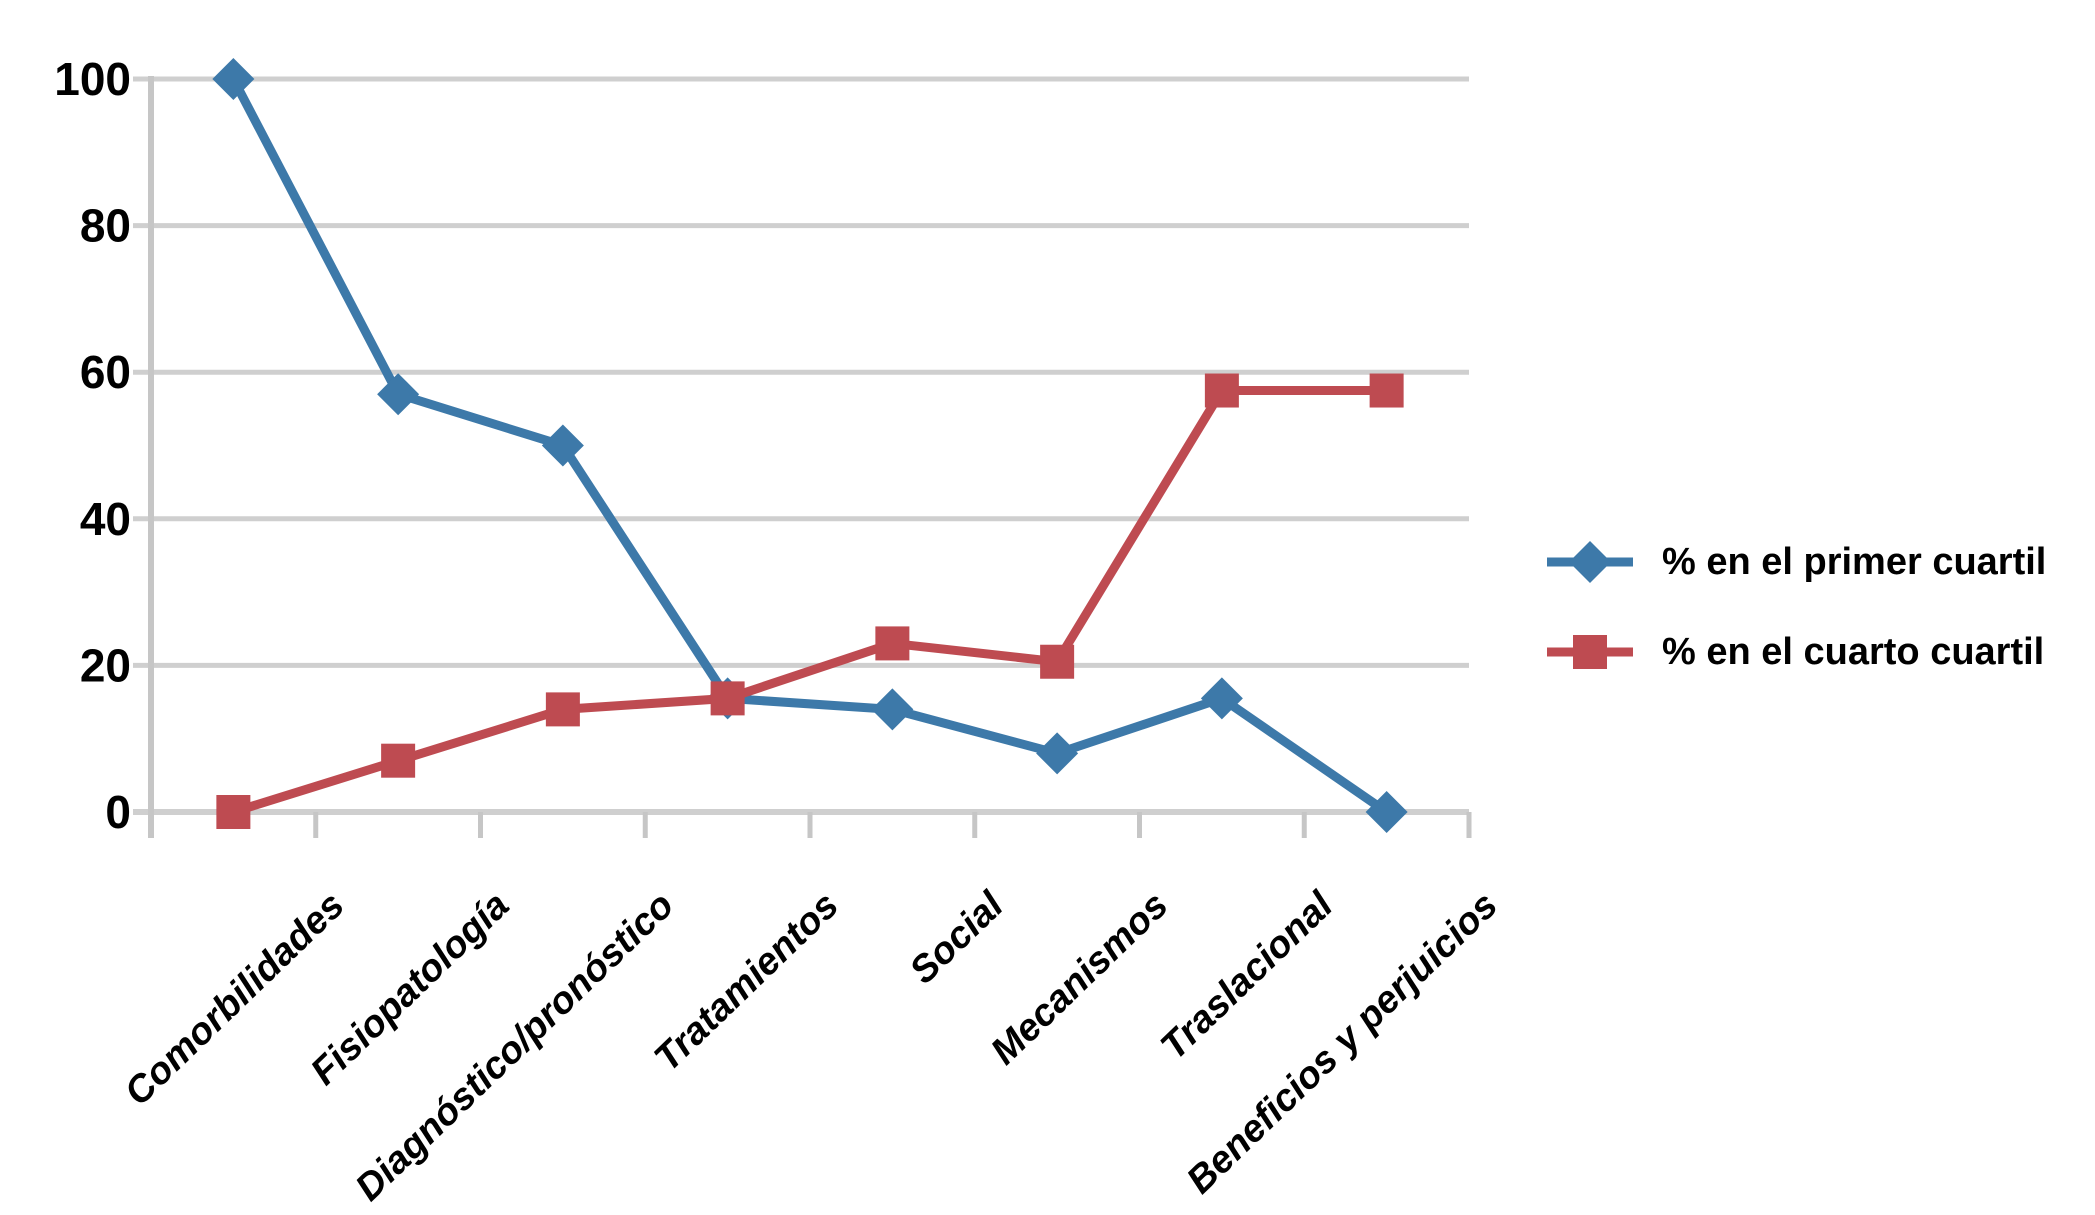 The width and height of the screenshot is (2095, 1215). Describe the element at coordinates (118, 812) in the screenshot. I see `y-tick-label: 0` at that location.